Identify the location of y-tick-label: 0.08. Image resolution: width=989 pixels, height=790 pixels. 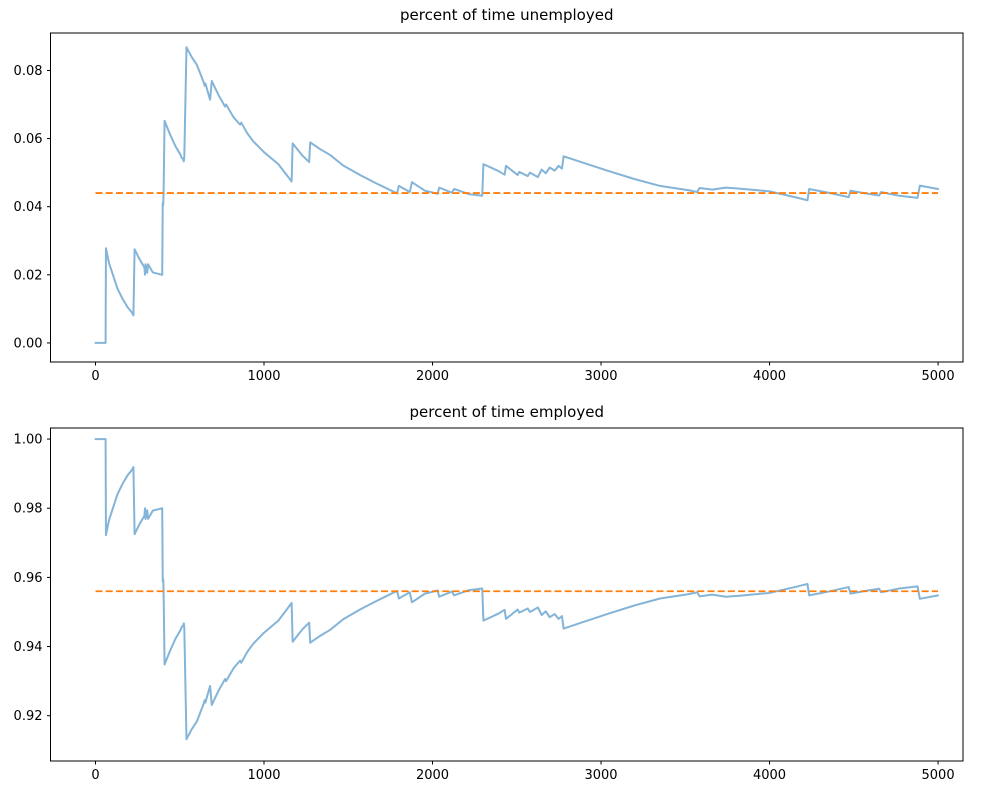
(28, 71).